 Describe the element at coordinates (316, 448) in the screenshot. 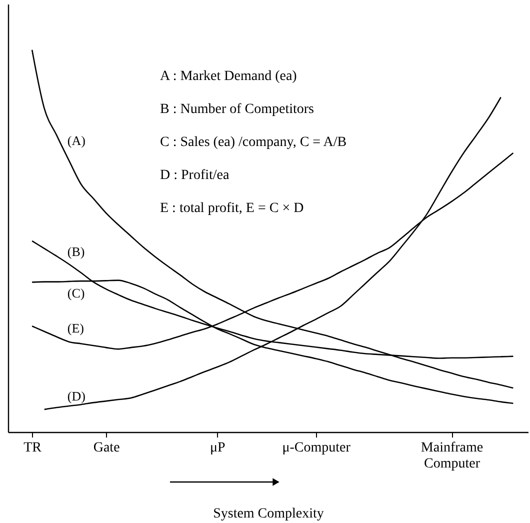

I see `x-tick-label: μ-Computer` at that location.